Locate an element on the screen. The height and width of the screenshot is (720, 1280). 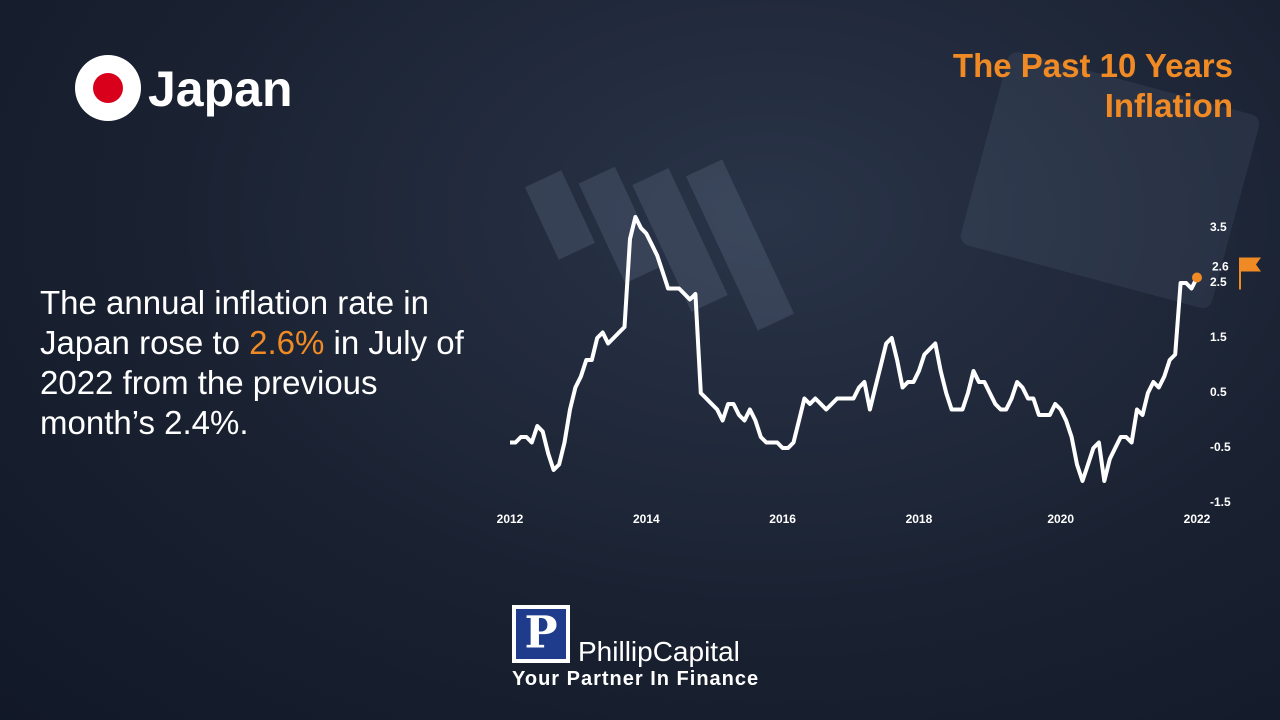
x-tick-label: 2020 is located at coordinates (1060, 519).